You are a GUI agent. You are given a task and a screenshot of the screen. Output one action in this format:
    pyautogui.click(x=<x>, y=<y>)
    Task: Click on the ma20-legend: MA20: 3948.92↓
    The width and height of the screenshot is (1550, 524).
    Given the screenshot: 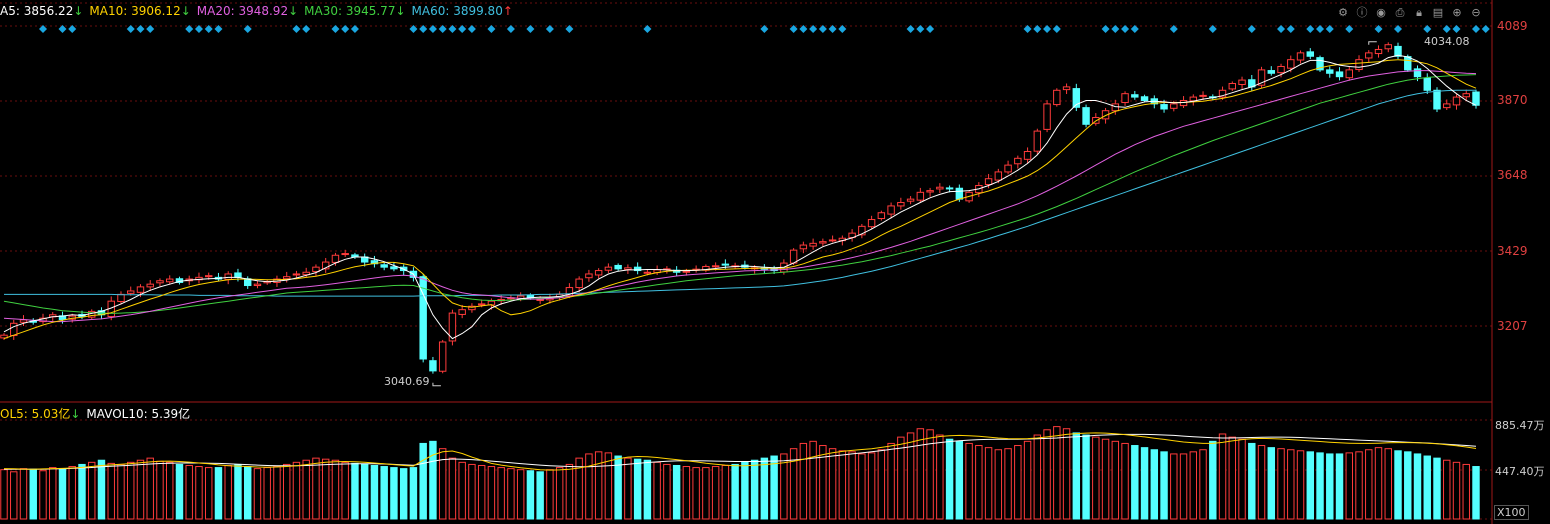 What is the action you would take?
    pyautogui.click(x=247, y=11)
    